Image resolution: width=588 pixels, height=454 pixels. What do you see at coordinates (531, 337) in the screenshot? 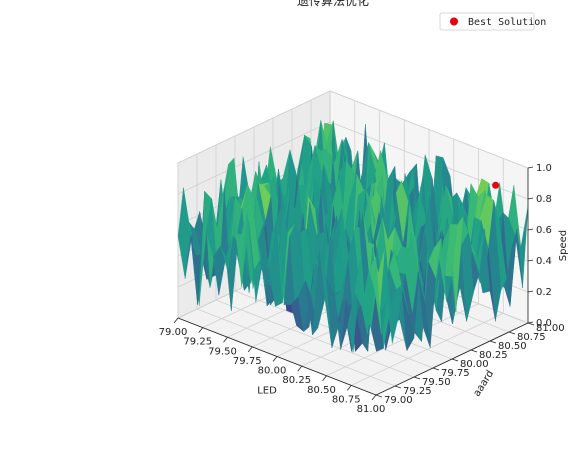
I see `y-tick-label: 80.75` at bounding box center [531, 337].